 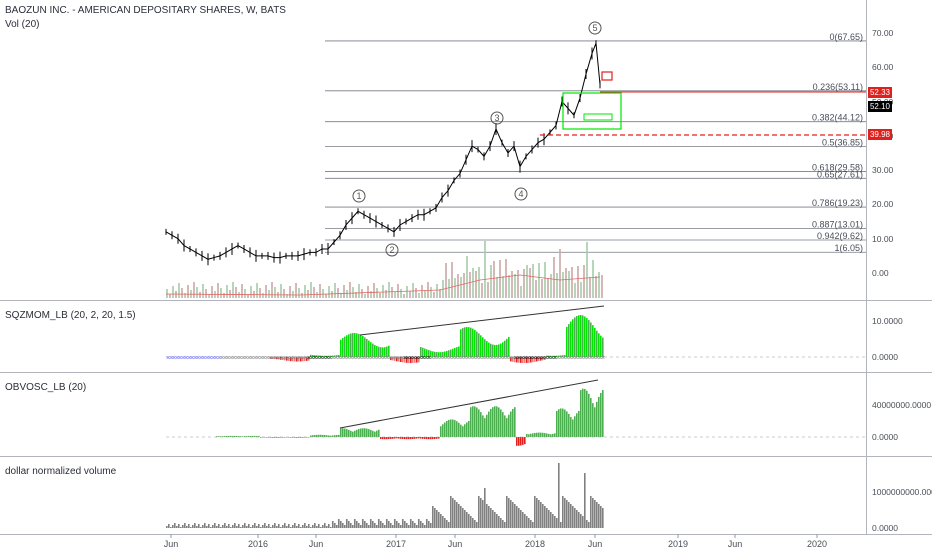 I want to click on flag-marker, so click(x=607, y=76).